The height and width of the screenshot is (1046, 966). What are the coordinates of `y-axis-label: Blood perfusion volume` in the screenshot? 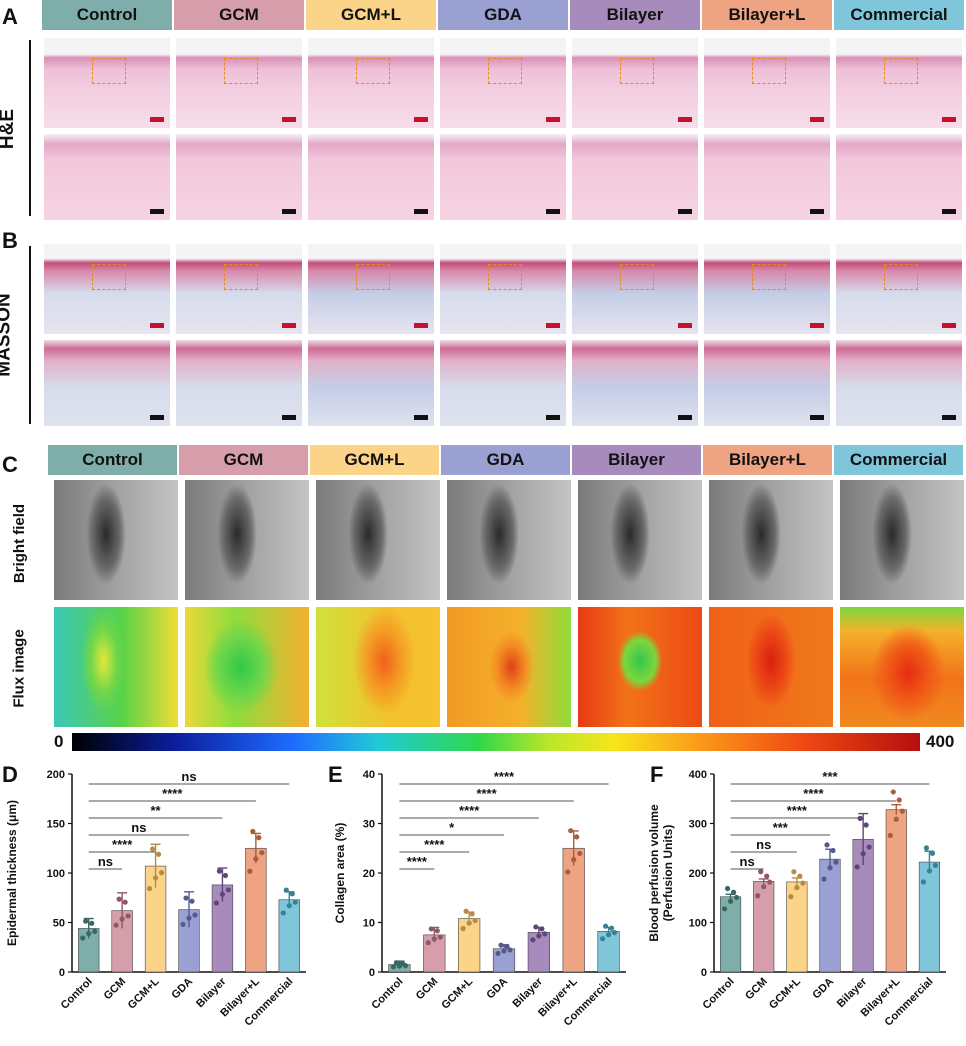 It's located at (654, 873).